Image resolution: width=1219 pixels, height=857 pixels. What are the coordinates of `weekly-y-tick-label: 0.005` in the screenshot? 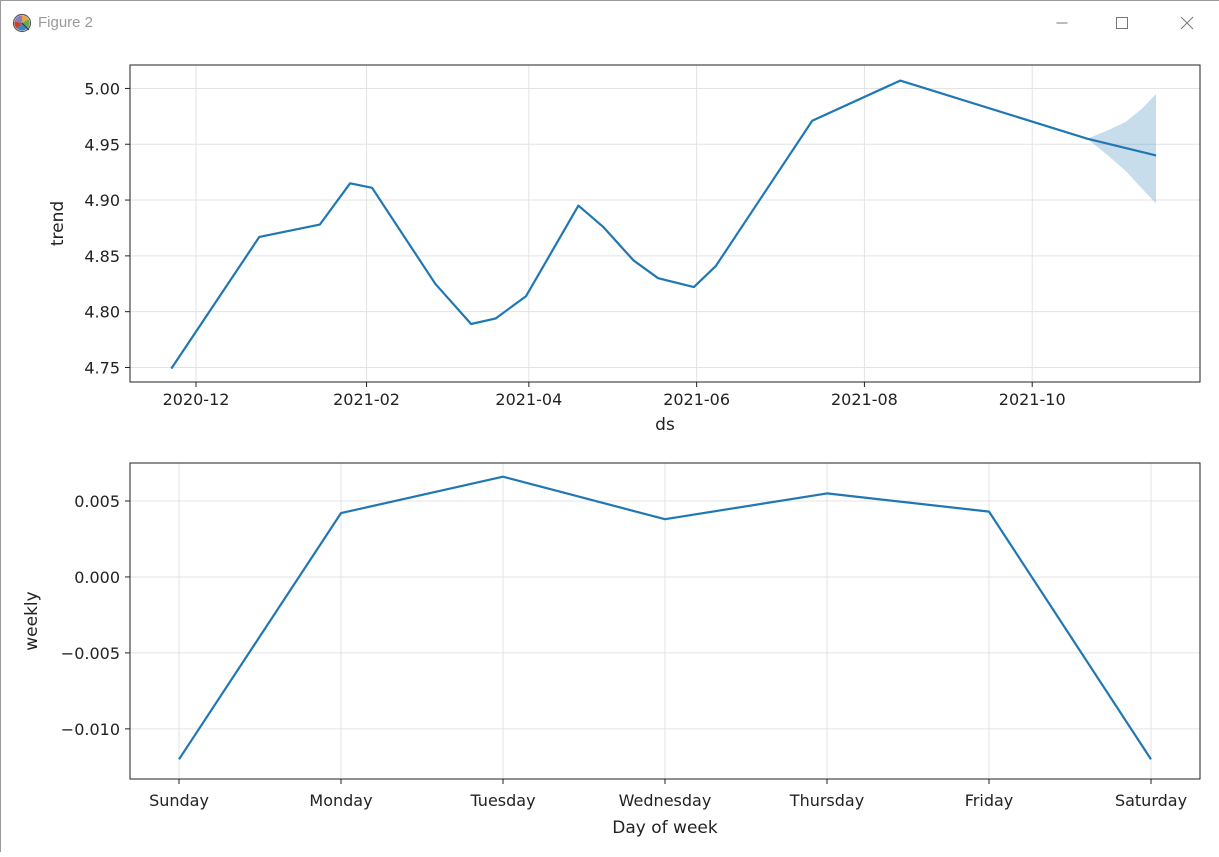 It's located at (97, 501).